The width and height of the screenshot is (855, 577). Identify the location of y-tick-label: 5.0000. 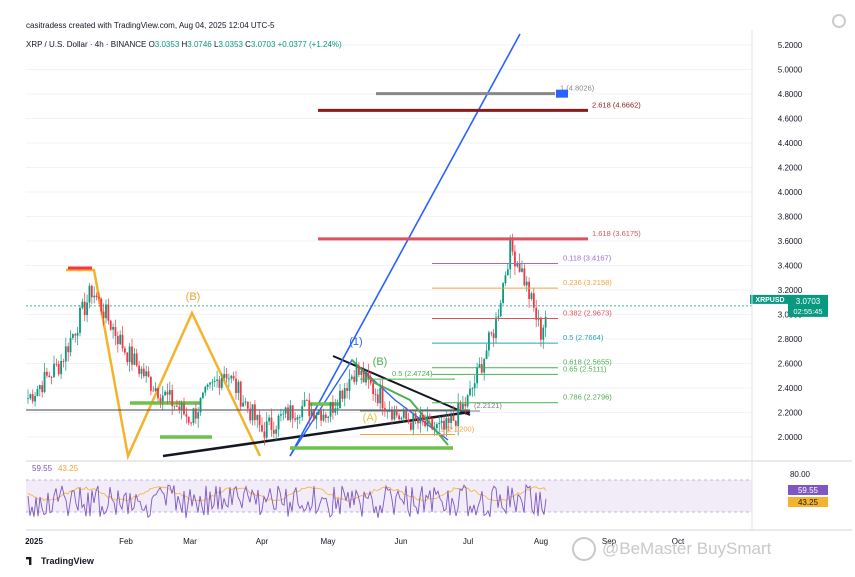
(790, 70).